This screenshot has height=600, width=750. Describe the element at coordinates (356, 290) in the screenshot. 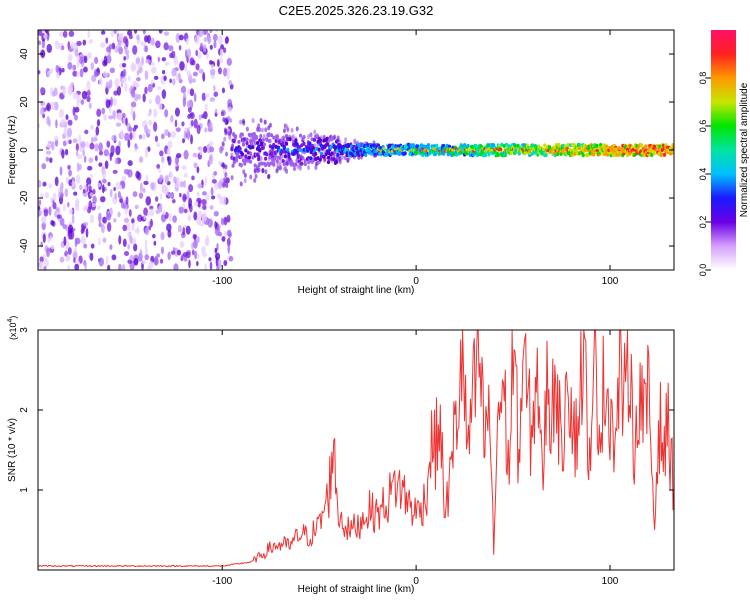

I see `spectrogram-xlabel: Height of straight line (km)` at that location.